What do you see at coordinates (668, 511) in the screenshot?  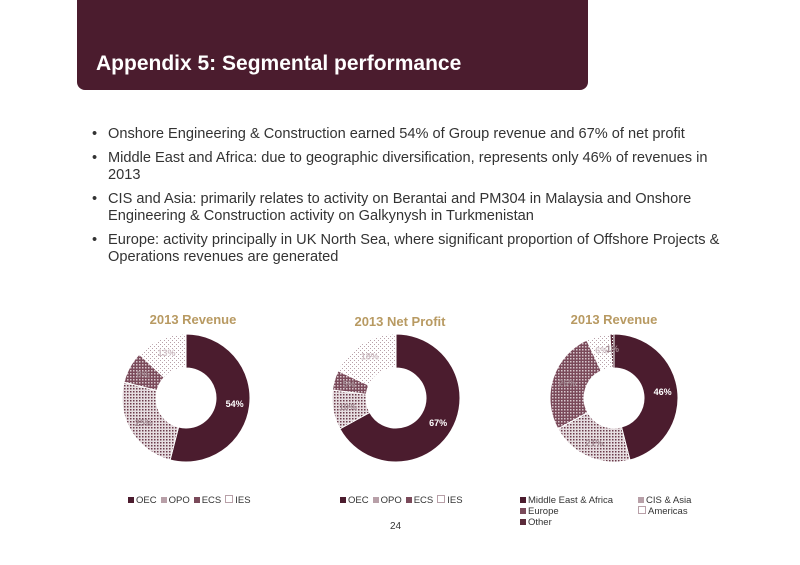 I see `legend-label: Americas` at bounding box center [668, 511].